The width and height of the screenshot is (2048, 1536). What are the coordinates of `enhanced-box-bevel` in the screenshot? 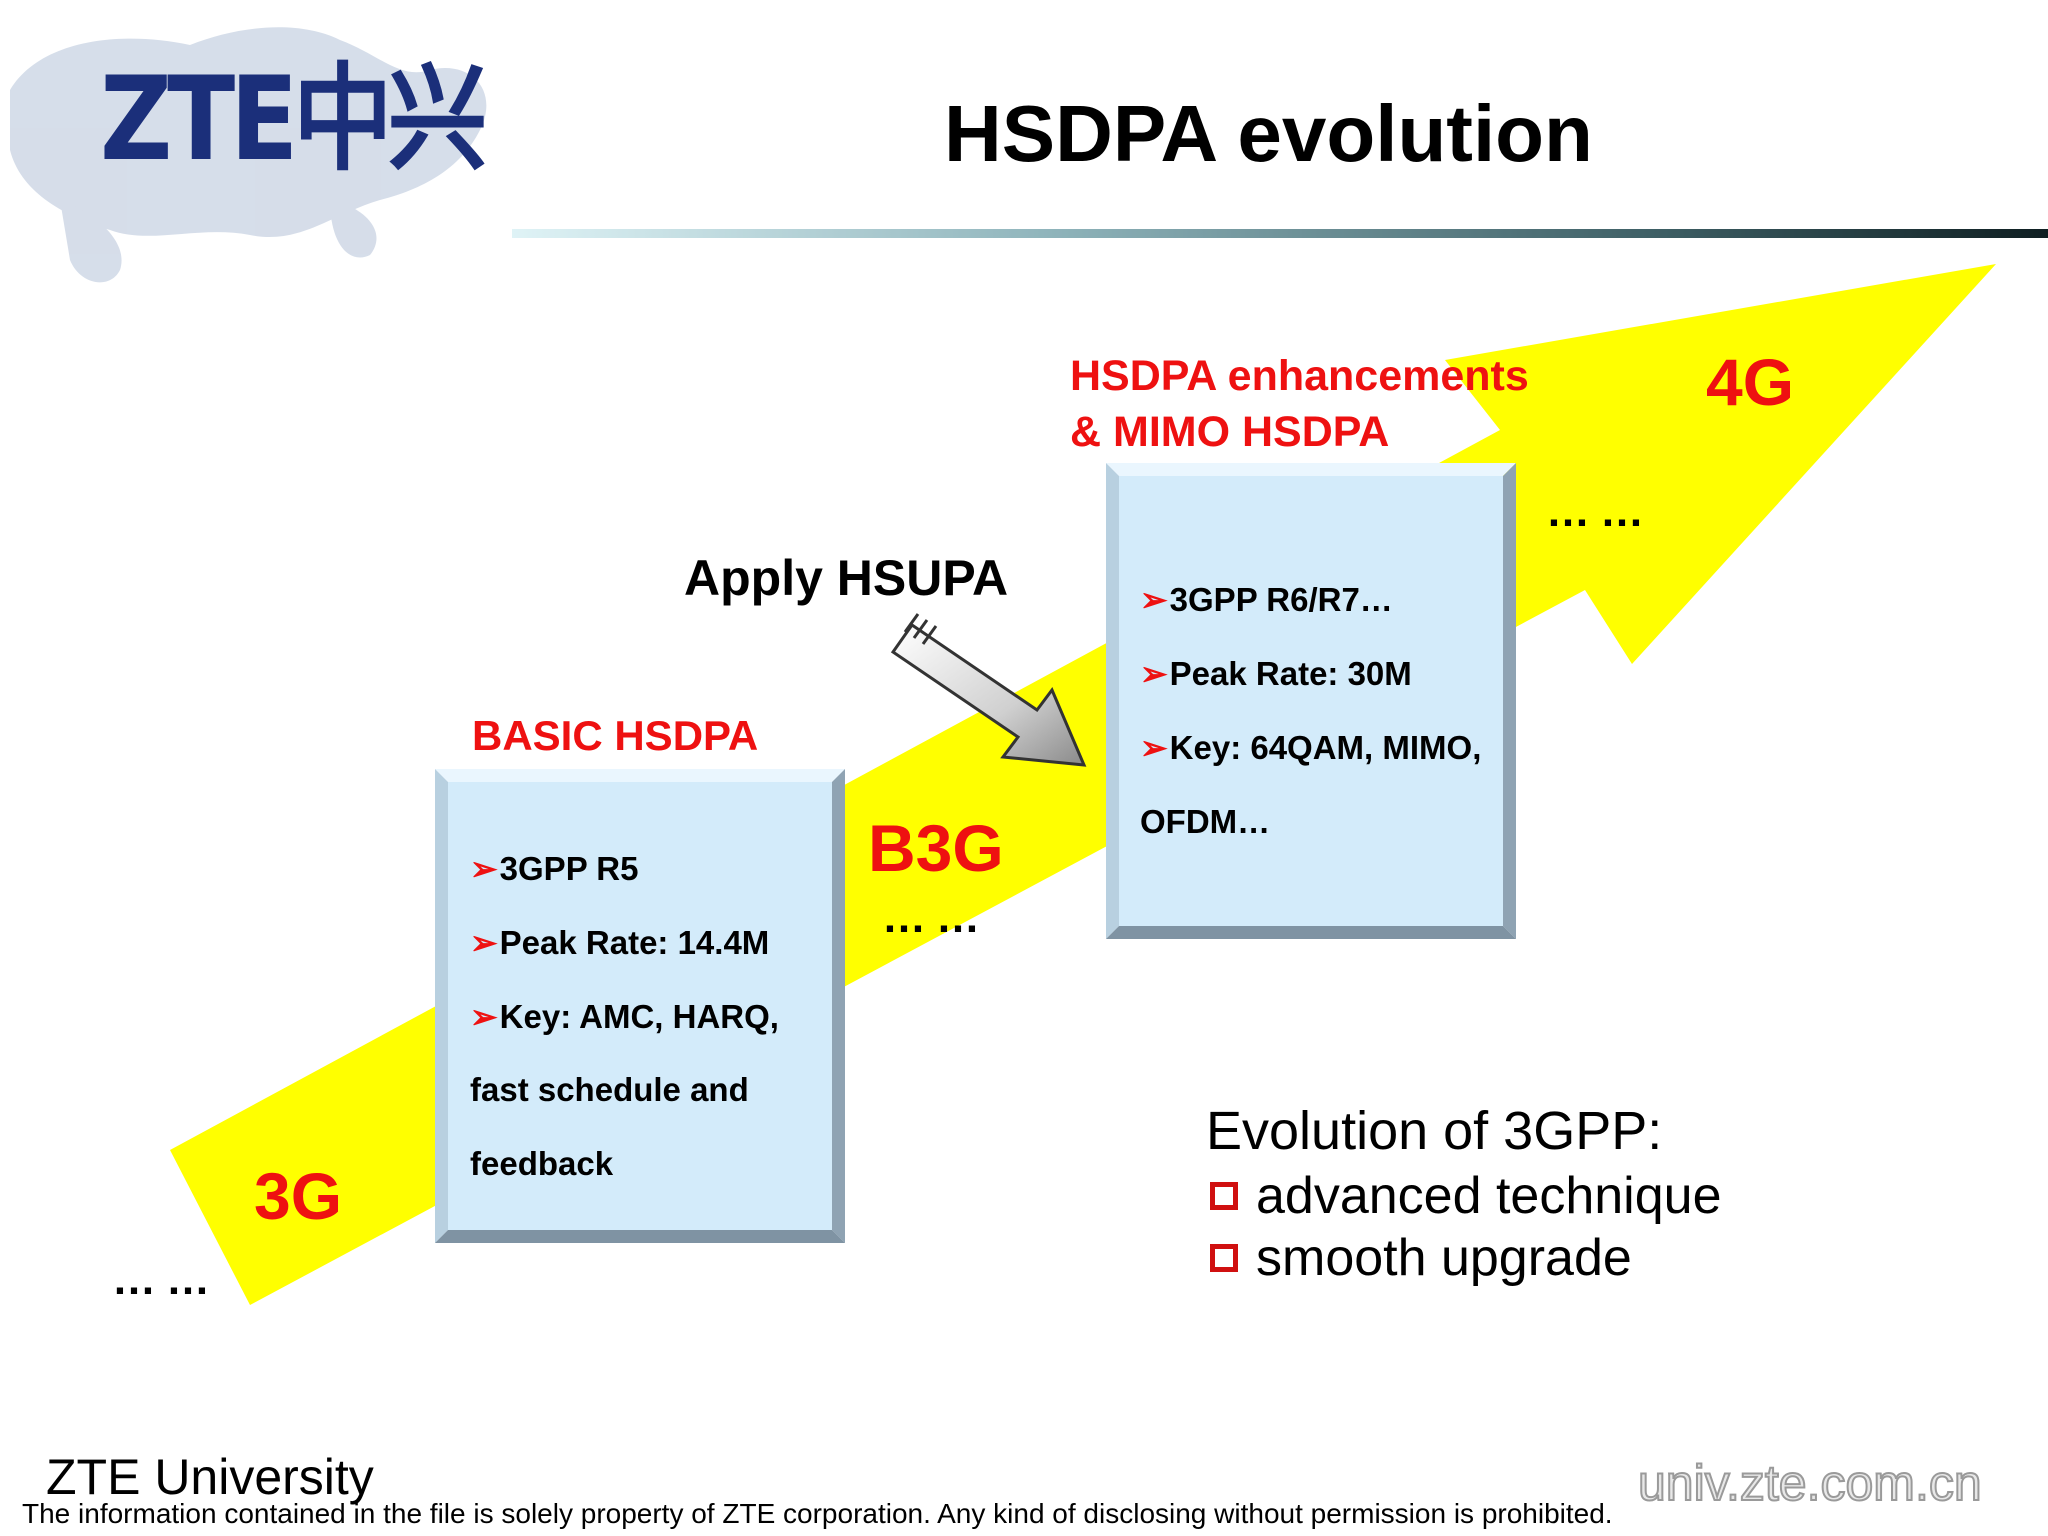 It's located at (1311, 701).